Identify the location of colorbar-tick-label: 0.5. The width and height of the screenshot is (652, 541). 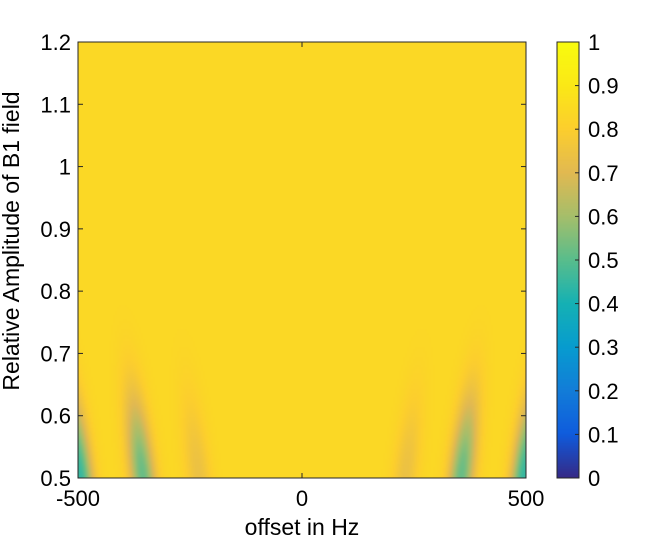
(603, 260).